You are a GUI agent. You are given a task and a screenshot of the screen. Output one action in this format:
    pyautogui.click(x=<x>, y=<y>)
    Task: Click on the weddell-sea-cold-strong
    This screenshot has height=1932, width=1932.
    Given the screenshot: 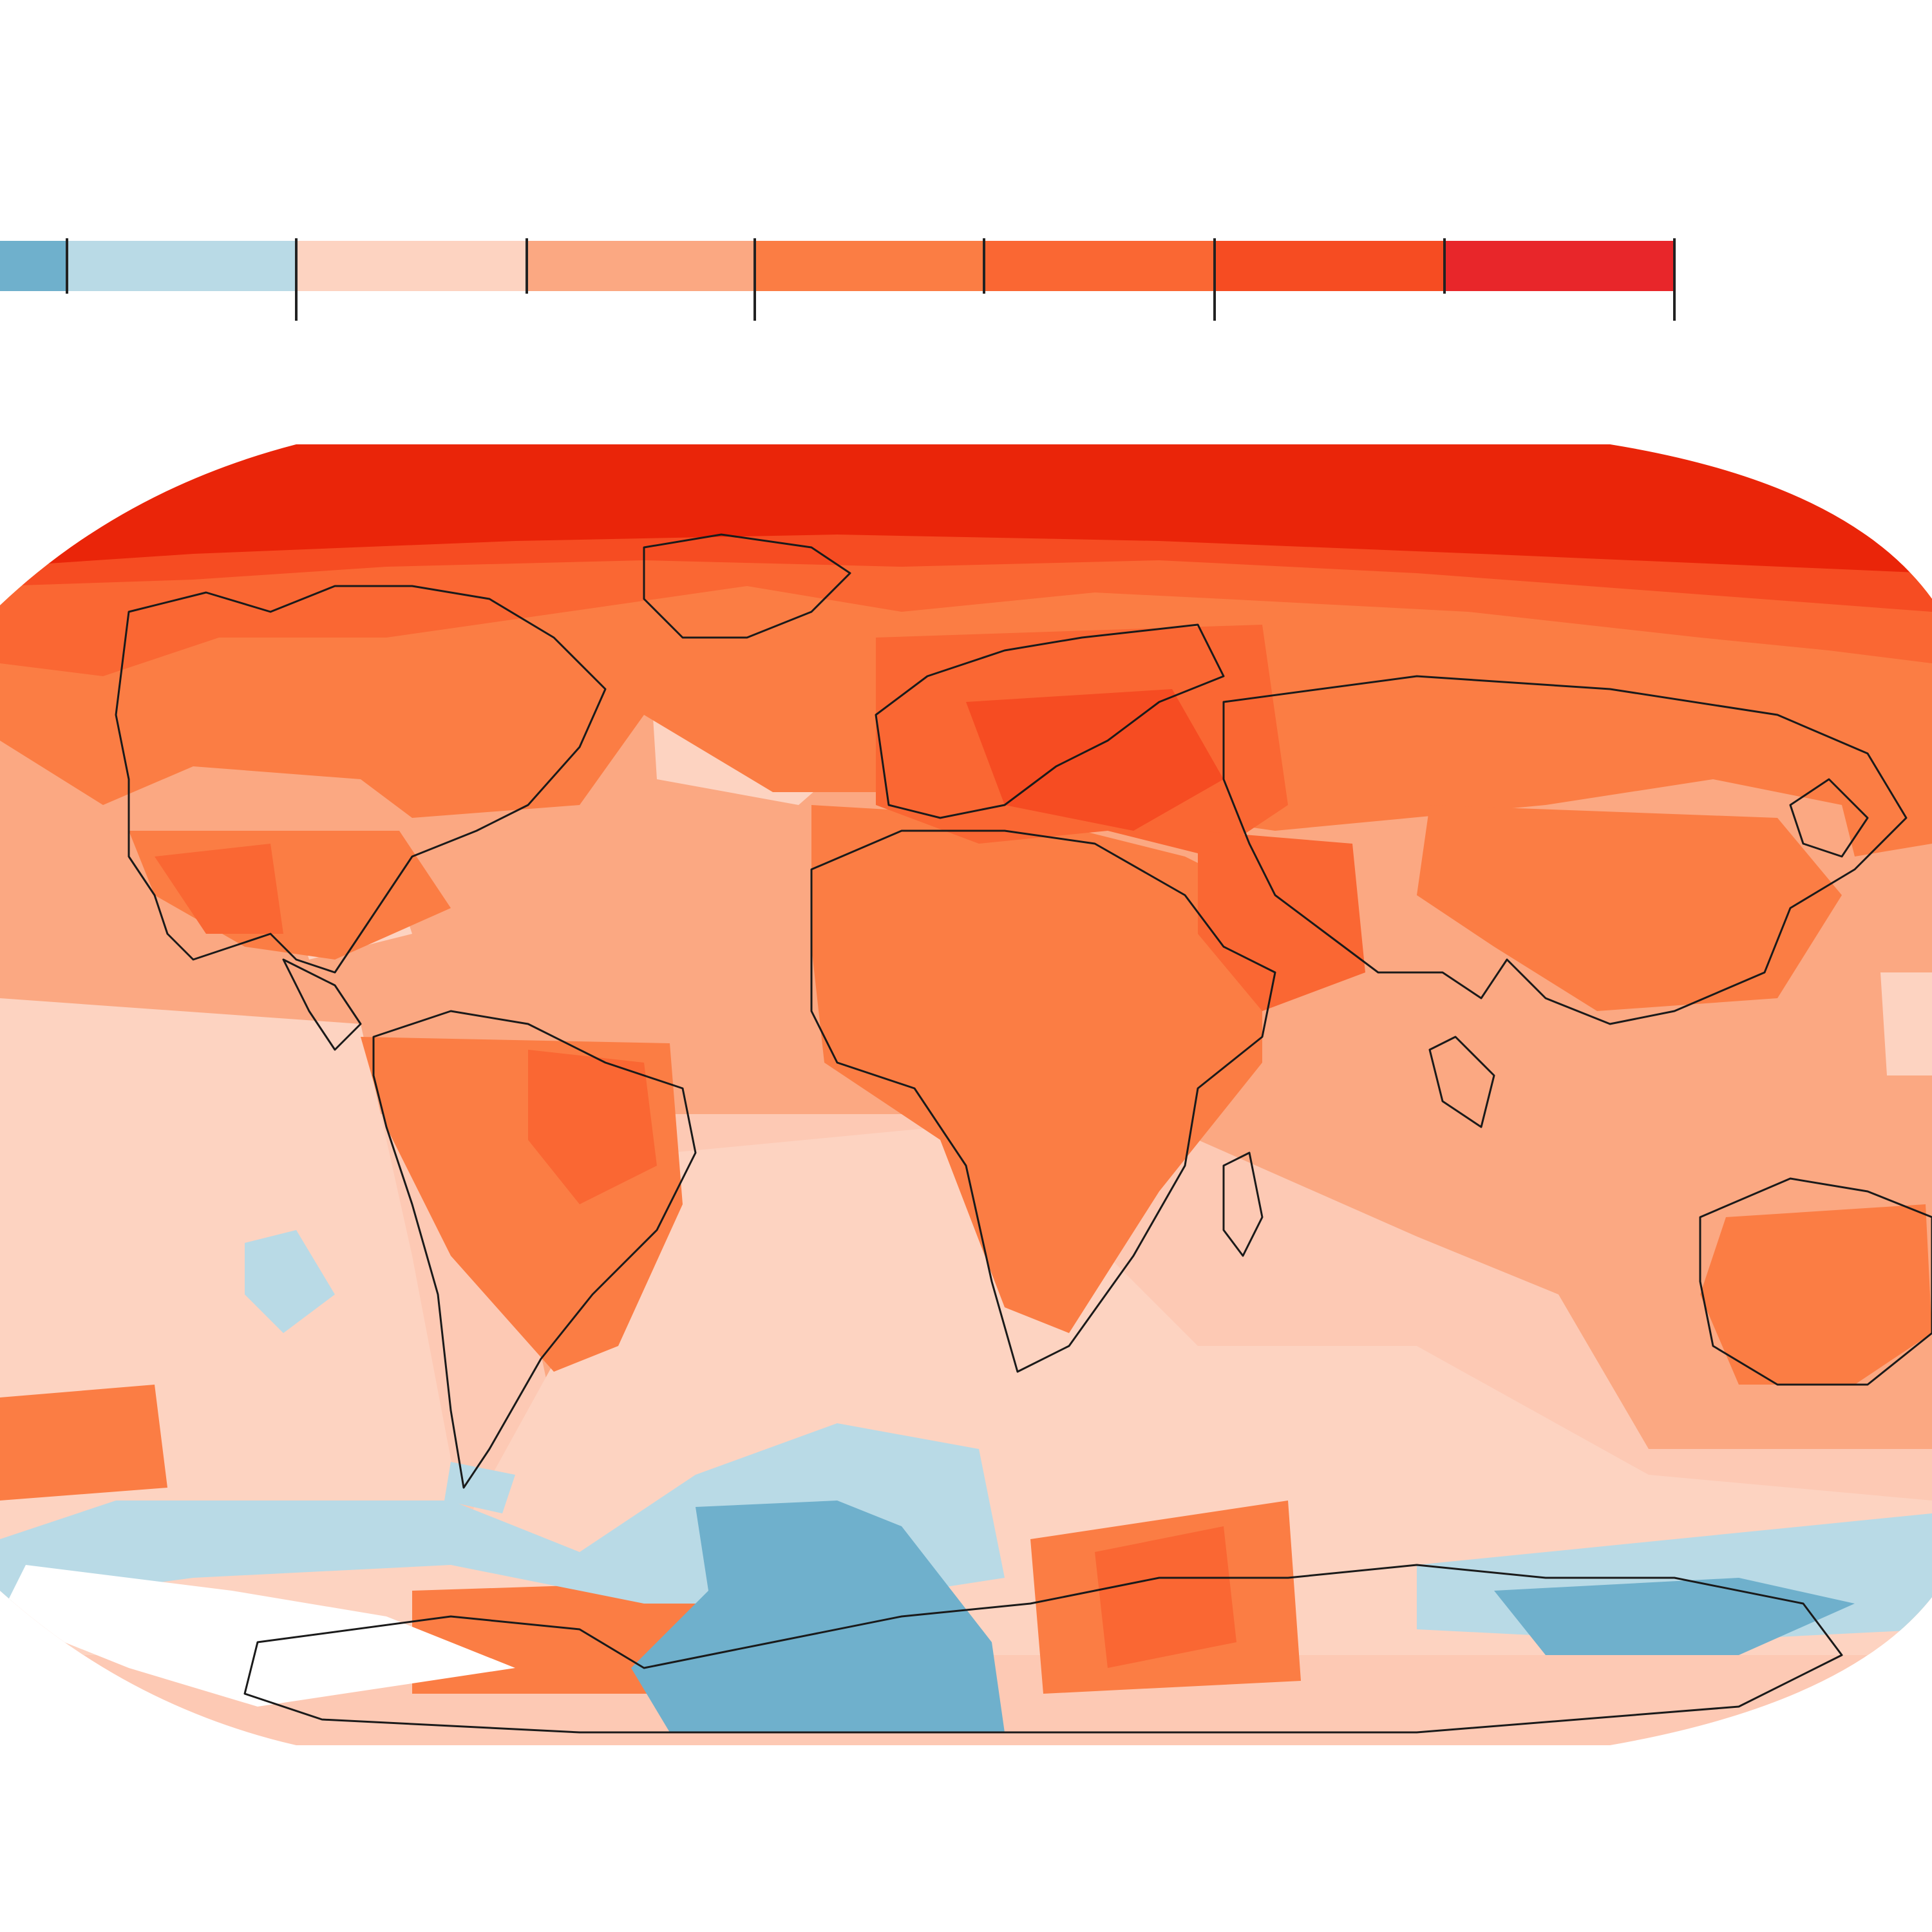 What is the action you would take?
    pyautogui.click(x=818, y=1616)
    